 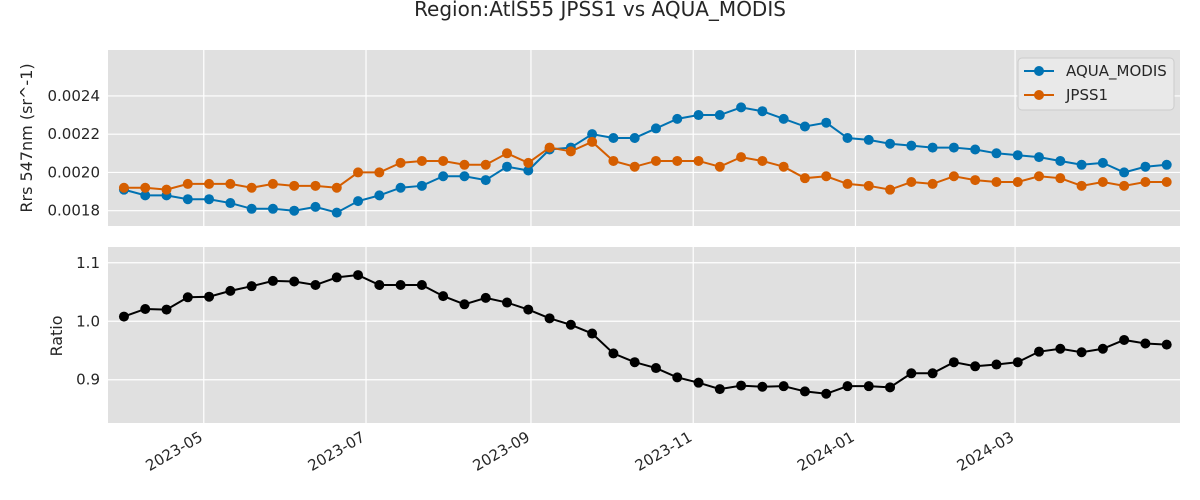 I want to click on series-jpss1, so click(x=645, y=165).